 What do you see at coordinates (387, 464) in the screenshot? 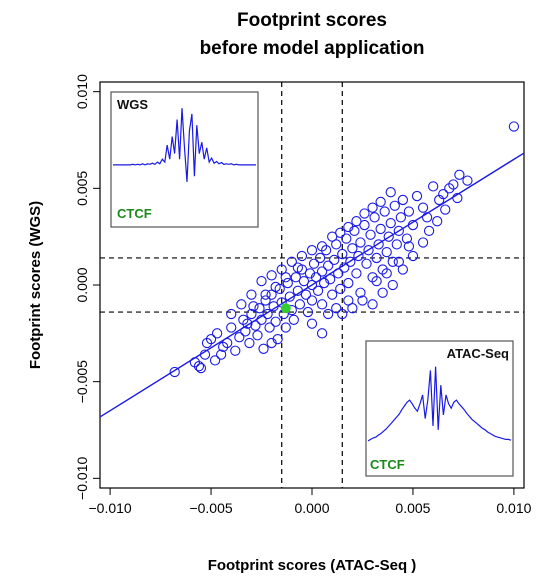
I see `inset-bottom-right-bottom-label: CTCF` at bounding box center [387, 464].